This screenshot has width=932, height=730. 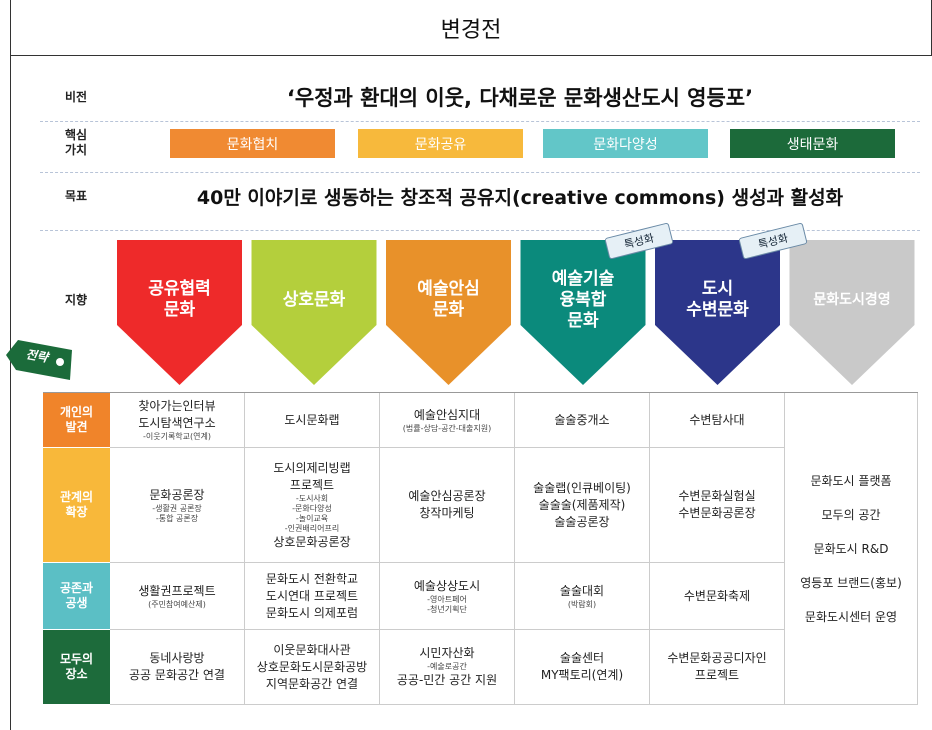 What do you see at coordinates (177, 658) in the screenshot?
I see `cell-line: 동네사랑방` at bounding box center [177, 658].